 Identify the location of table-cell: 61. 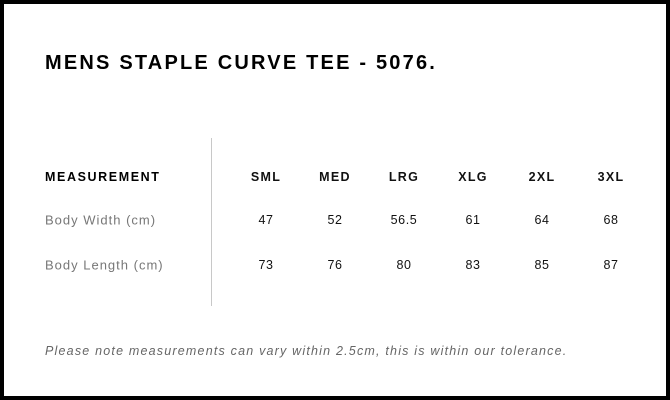
(473, 220).